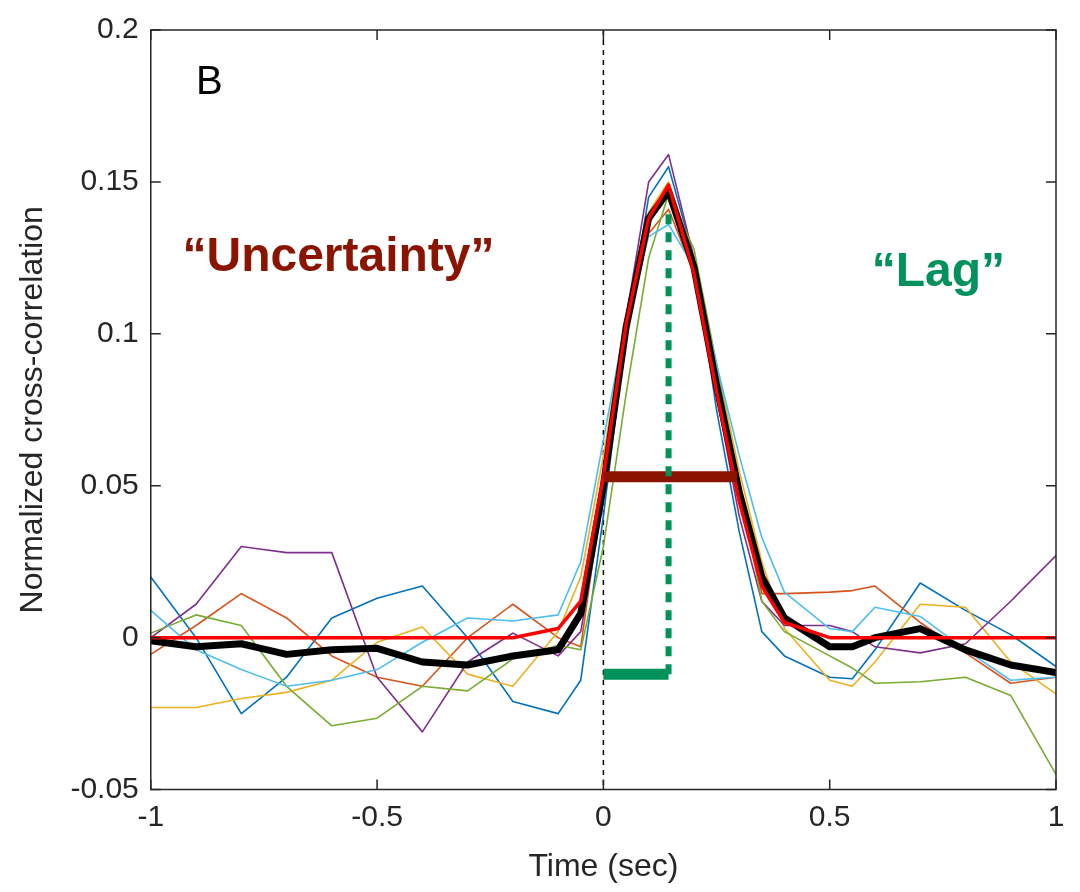 The image size is (1080, 892). I want to click on x-tick-label: 0, so click(603, 815).